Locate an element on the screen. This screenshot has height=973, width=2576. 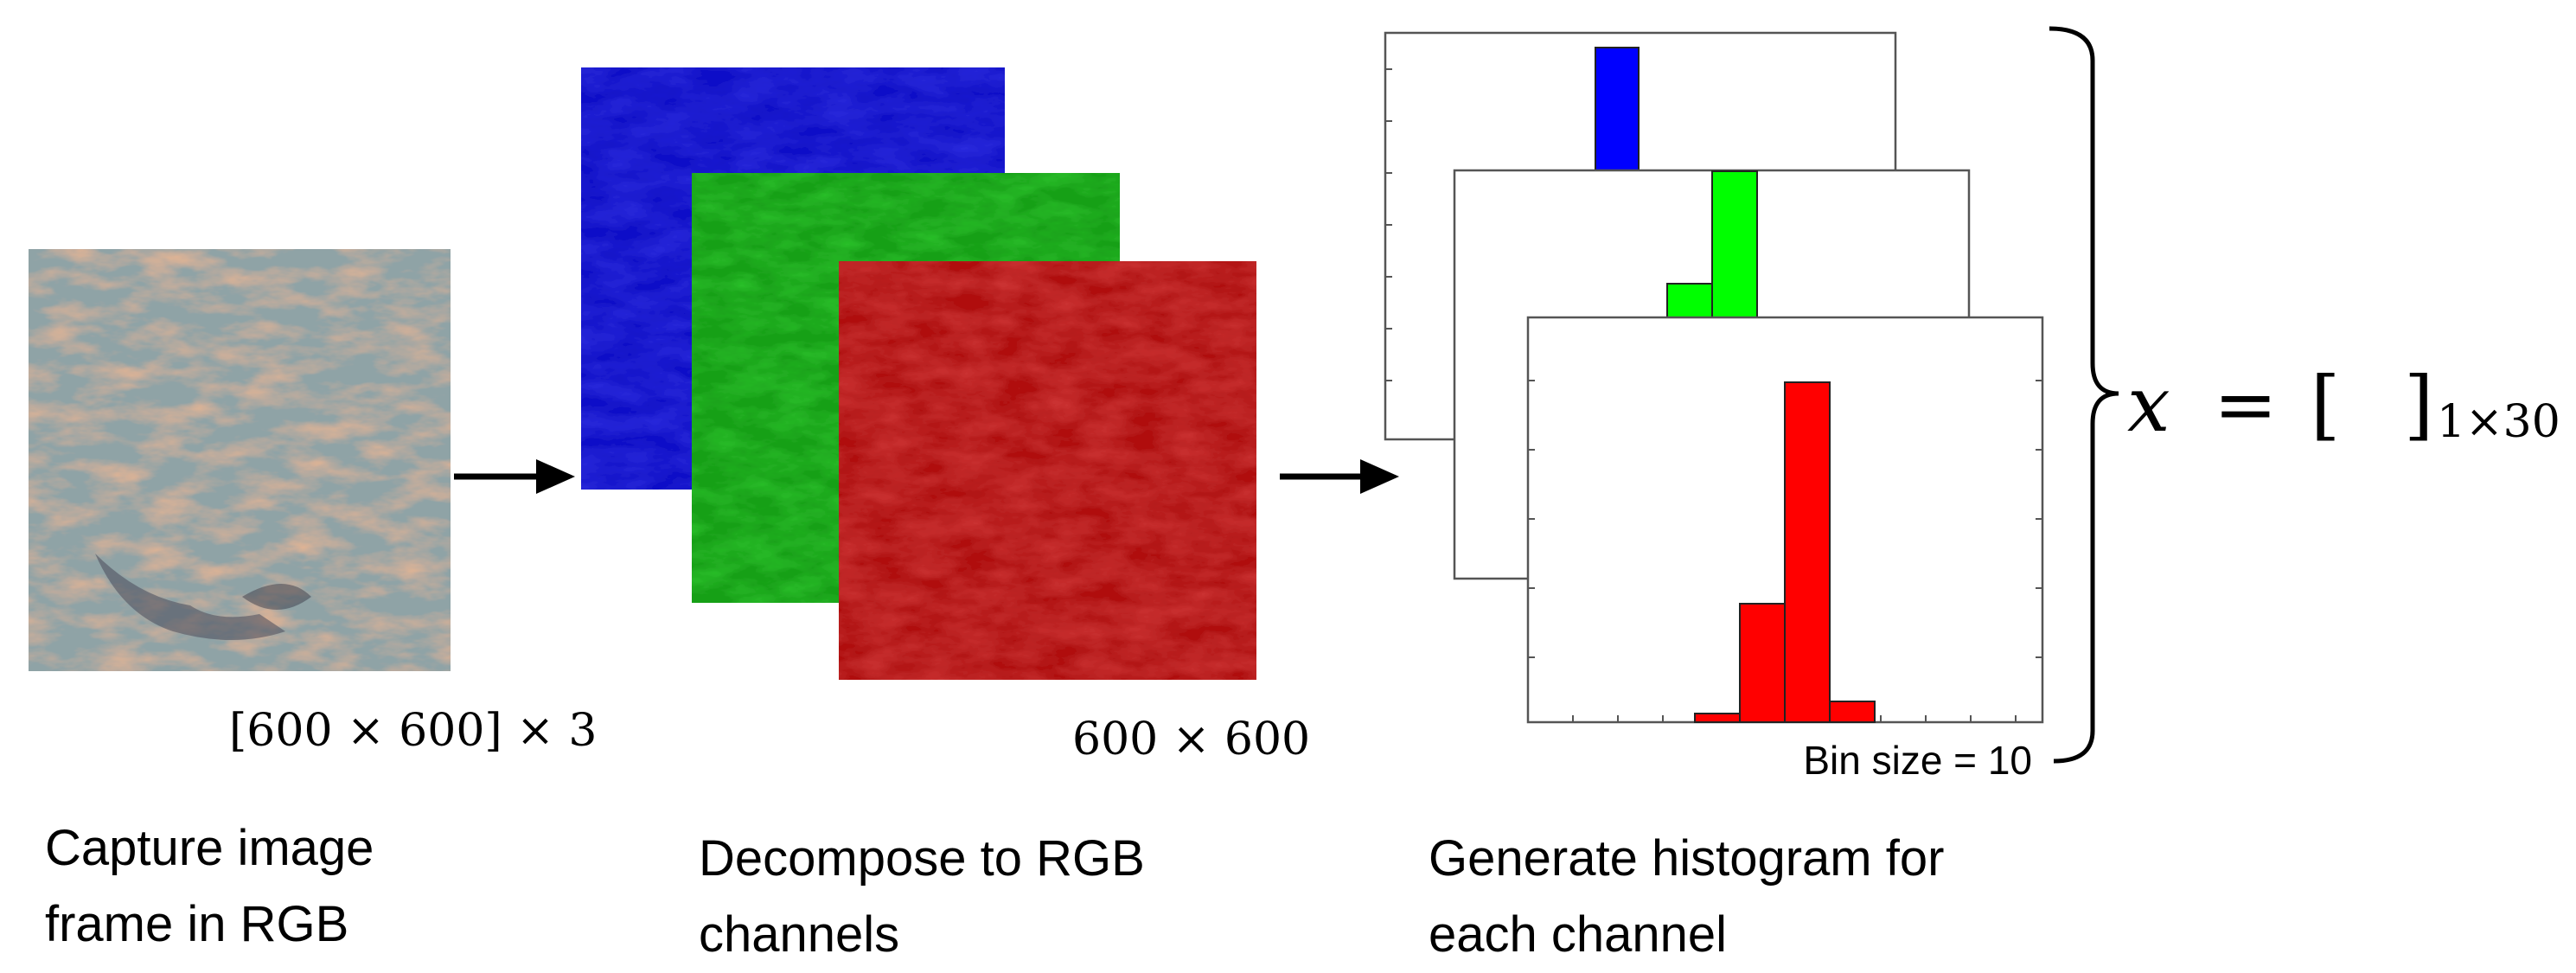
channel-dimension-label: 600 × 600 is located at coordinates (1191, 739).